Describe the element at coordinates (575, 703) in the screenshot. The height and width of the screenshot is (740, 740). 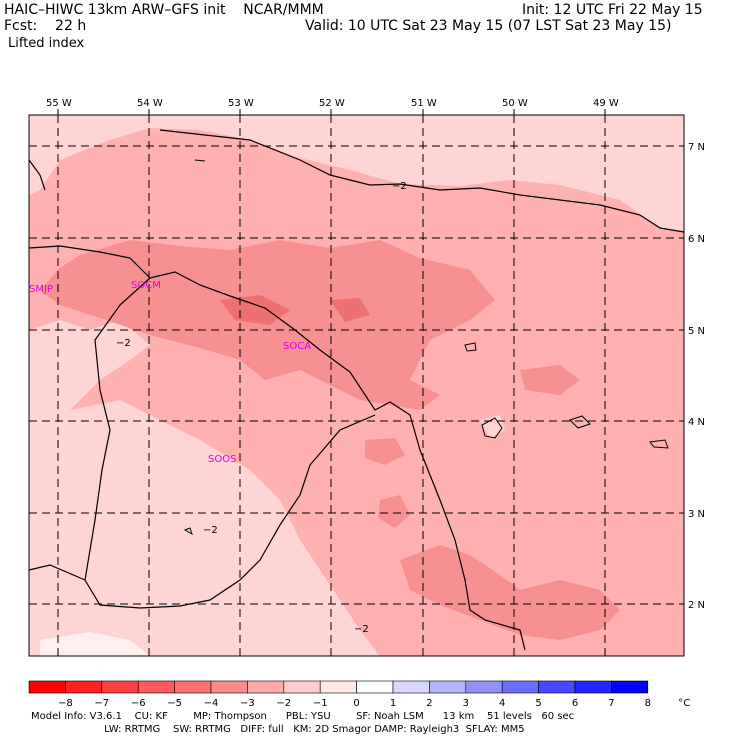
I see `colorbar-label: 6` at that location.